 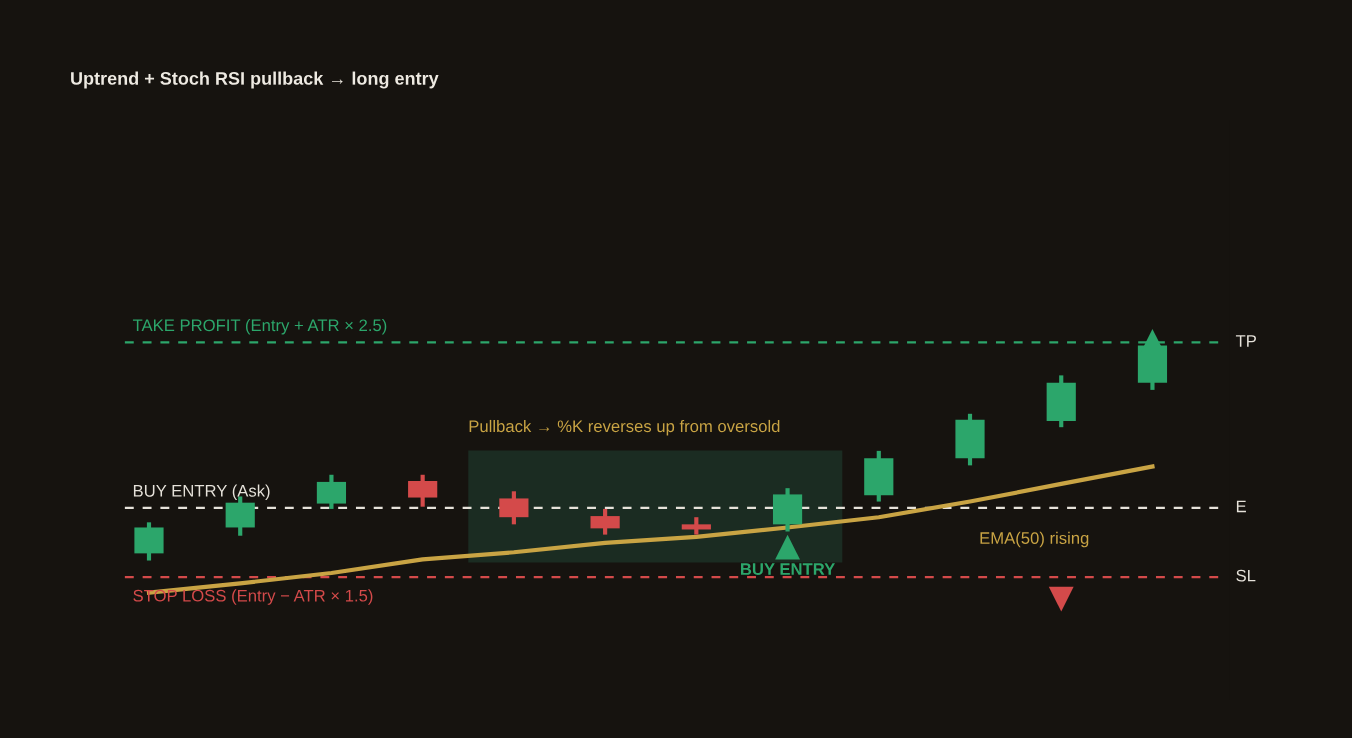 What do you see at coordinates (1245, 341) in the screenshot?
I see `text: TP` at bounding box center [1245, 341].